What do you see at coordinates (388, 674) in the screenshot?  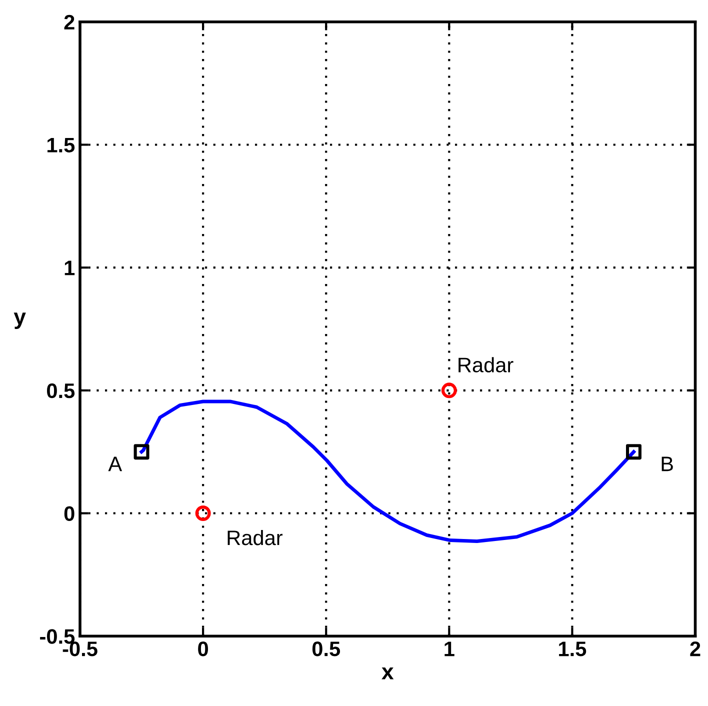 I see `x-axis-title: x` at bounding box center [388, 674].